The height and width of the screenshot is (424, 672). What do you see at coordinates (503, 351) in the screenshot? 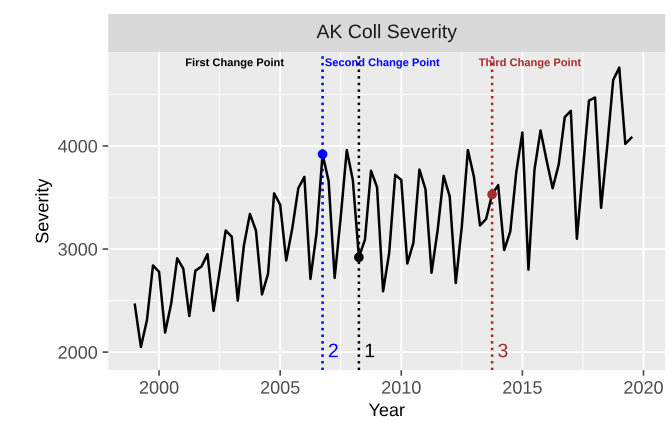
I see `annotation: 3` at bounding box center [503, 351].